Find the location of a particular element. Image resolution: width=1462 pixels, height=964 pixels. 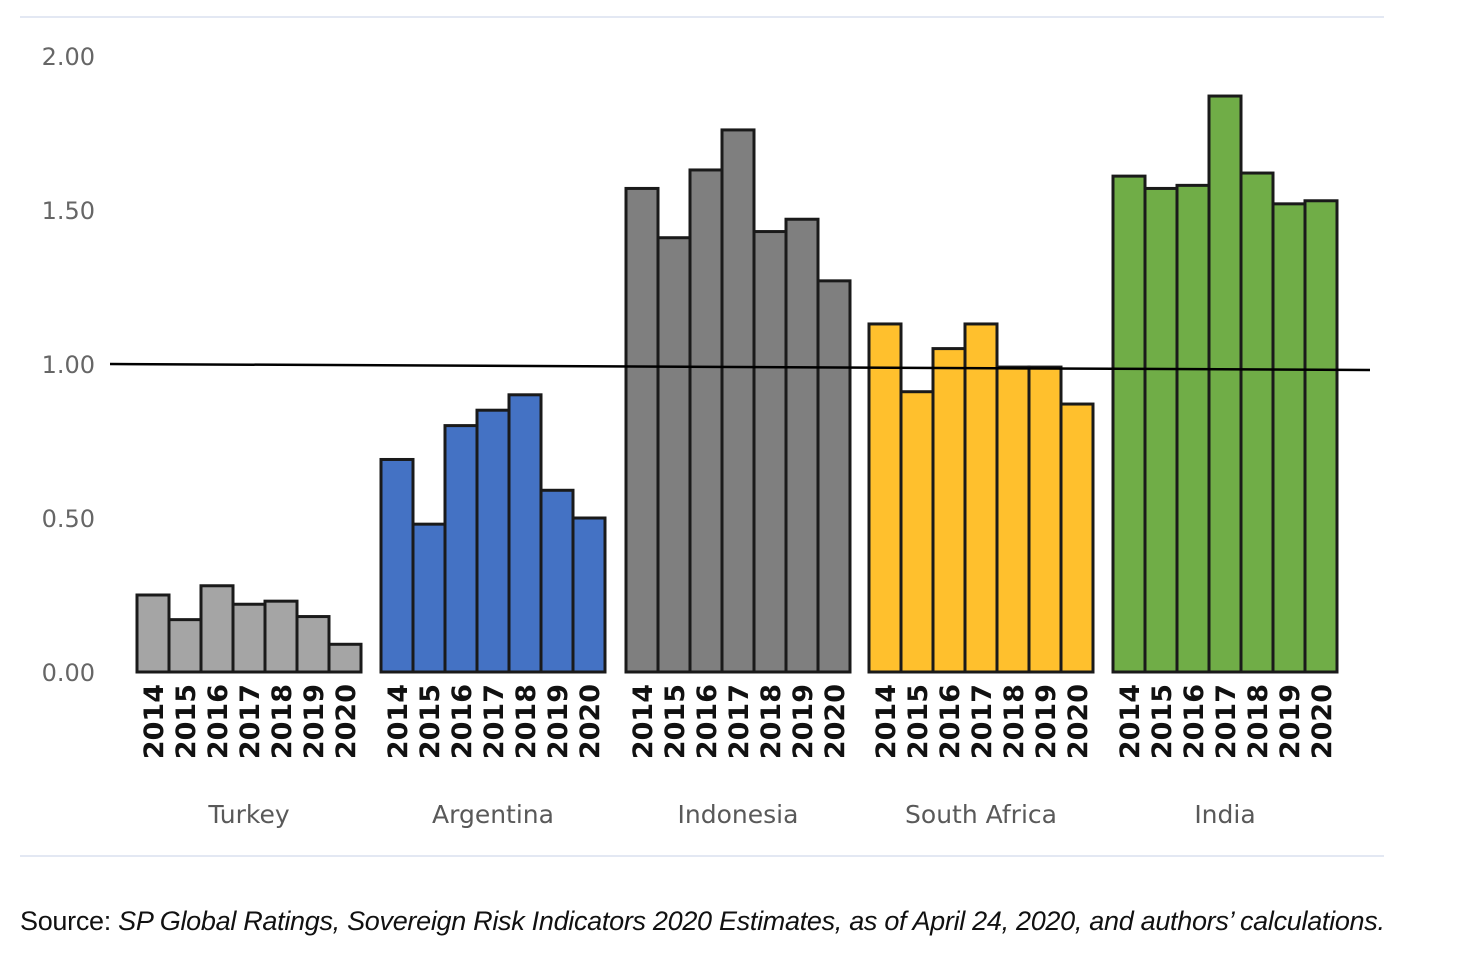

y-tick-label: 0.50 is located at coordinates (68, 519).